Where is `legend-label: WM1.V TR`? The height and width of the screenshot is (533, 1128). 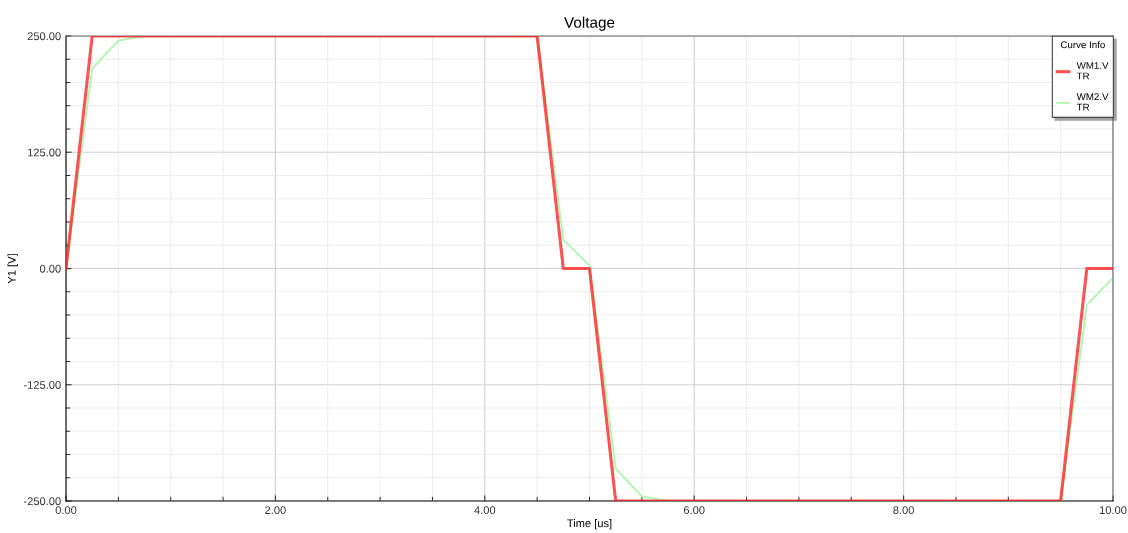
legend-label: WM1.V TR is located at coordinates (1092, 71).